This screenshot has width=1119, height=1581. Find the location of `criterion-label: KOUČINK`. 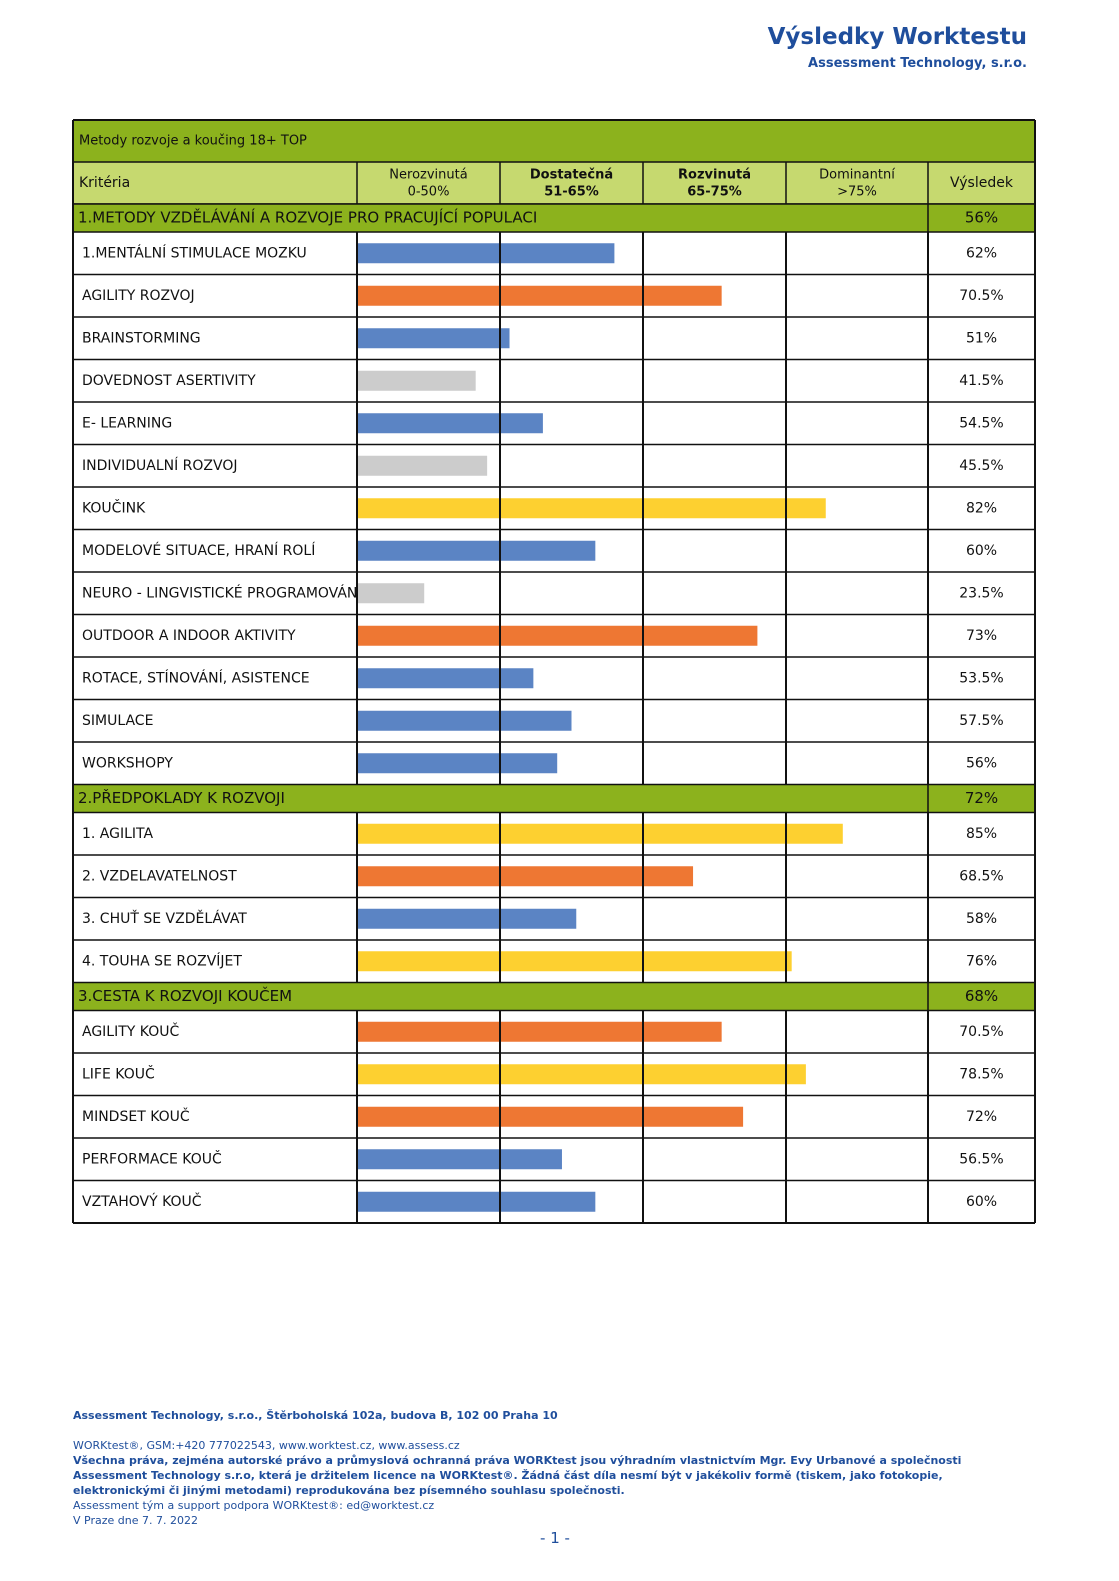

criterion-label: KOUČINK is located at coordinates (114, 507).